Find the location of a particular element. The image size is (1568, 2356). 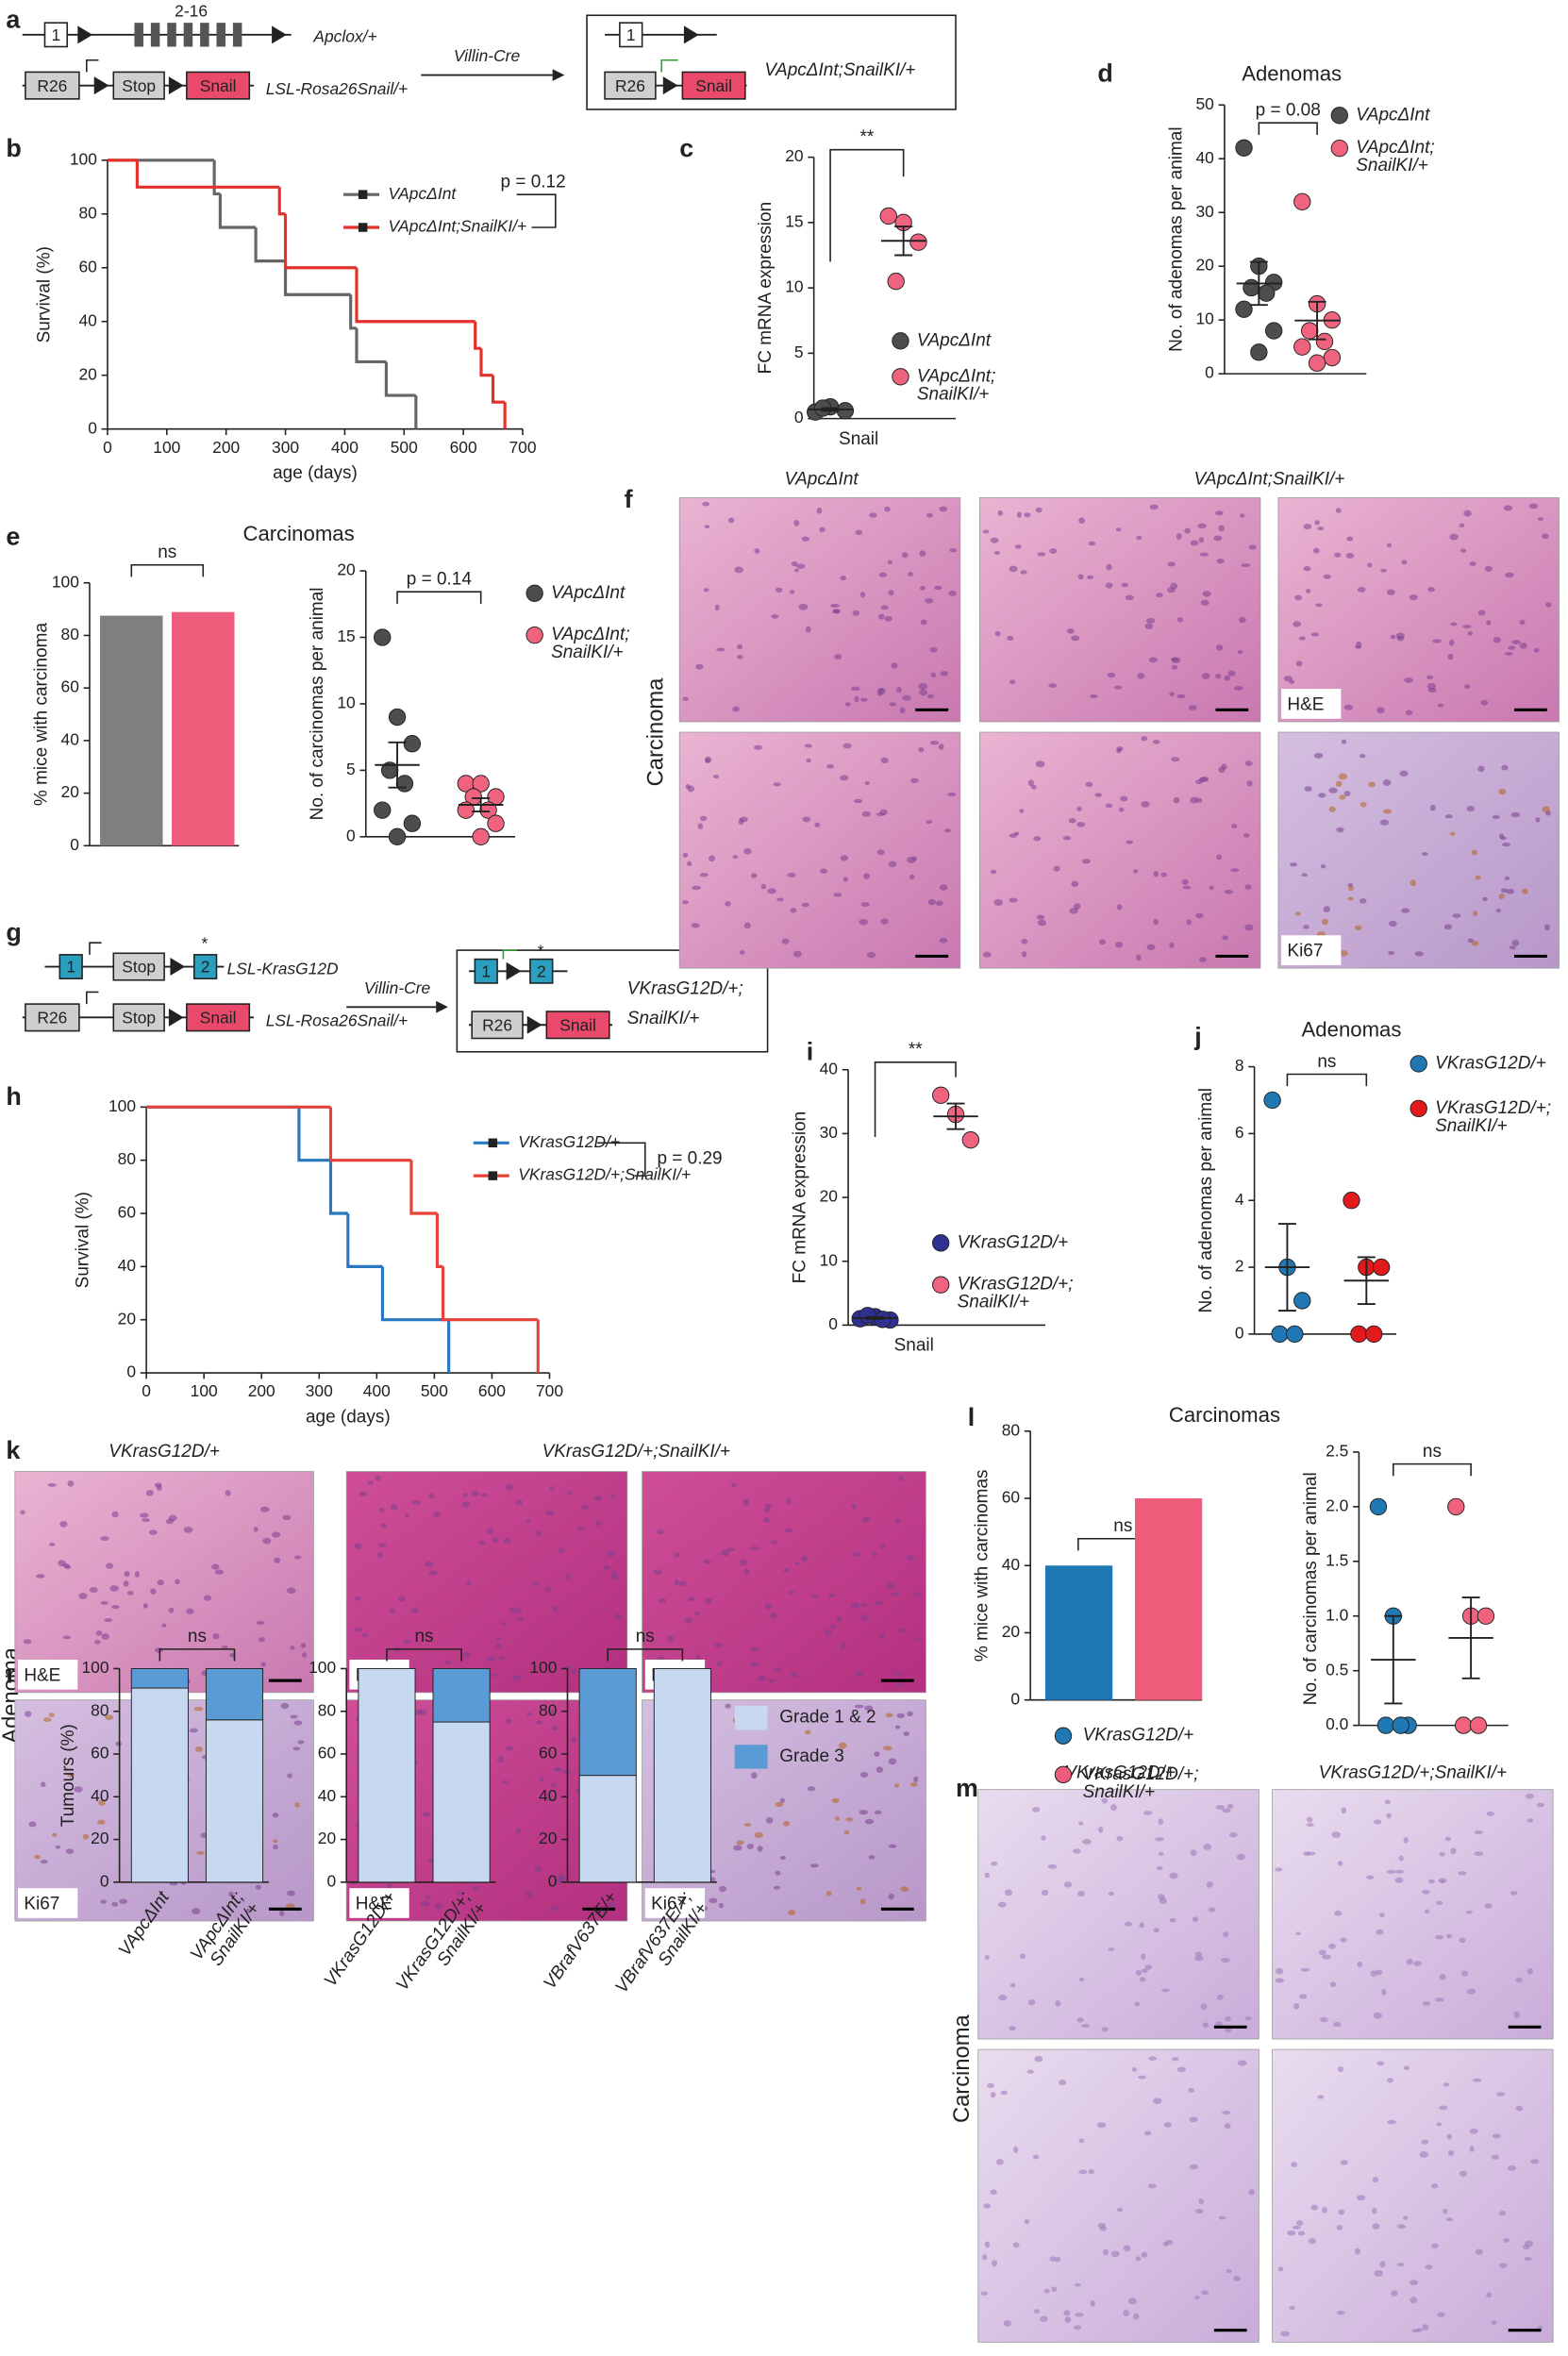

y-axis-label: FC mRNA expression is located at coordinates (766, 288).